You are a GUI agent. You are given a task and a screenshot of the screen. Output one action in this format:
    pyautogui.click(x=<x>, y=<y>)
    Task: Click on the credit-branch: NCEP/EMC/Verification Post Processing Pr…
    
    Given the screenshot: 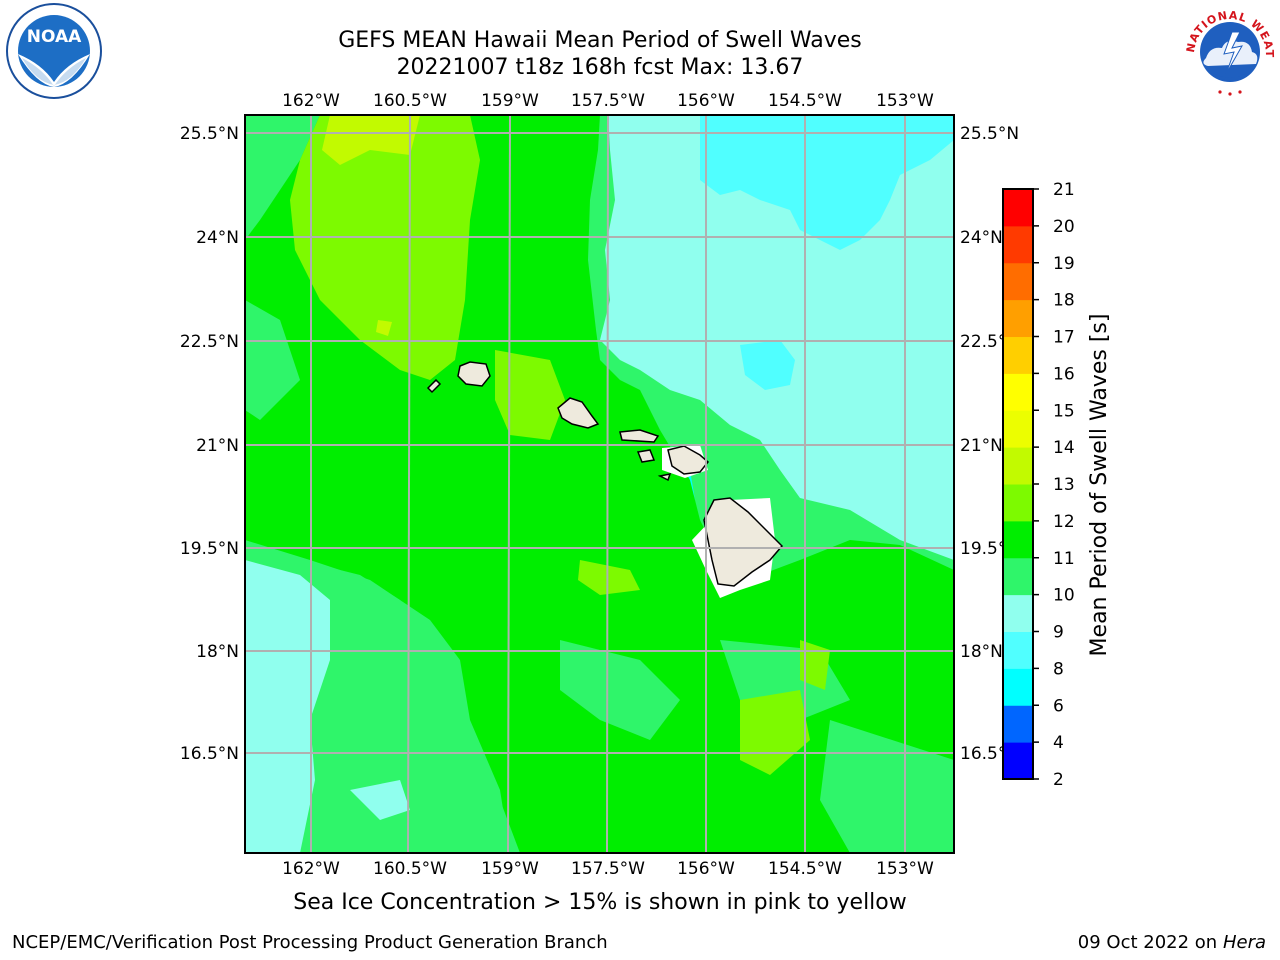 What is the action you would take?
    pyautogui.click(x=310, y=942)
    